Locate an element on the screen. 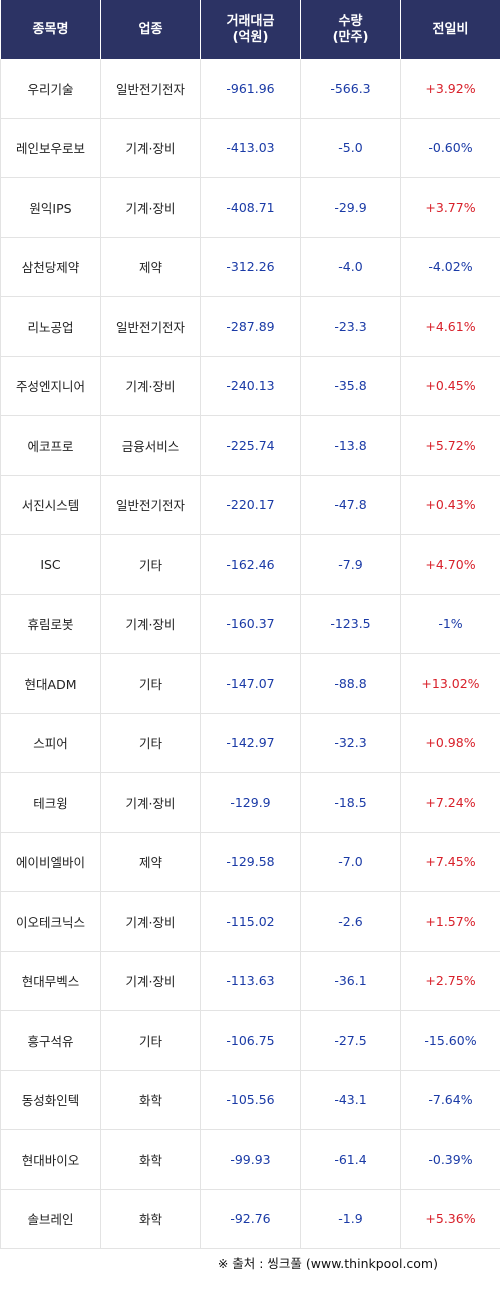 The width and height of the screenshot is (500, 1312). table-row: 테크윙 기계·장비 -129.9 -18.5 +7.24% is located at coordinates (250, 802).